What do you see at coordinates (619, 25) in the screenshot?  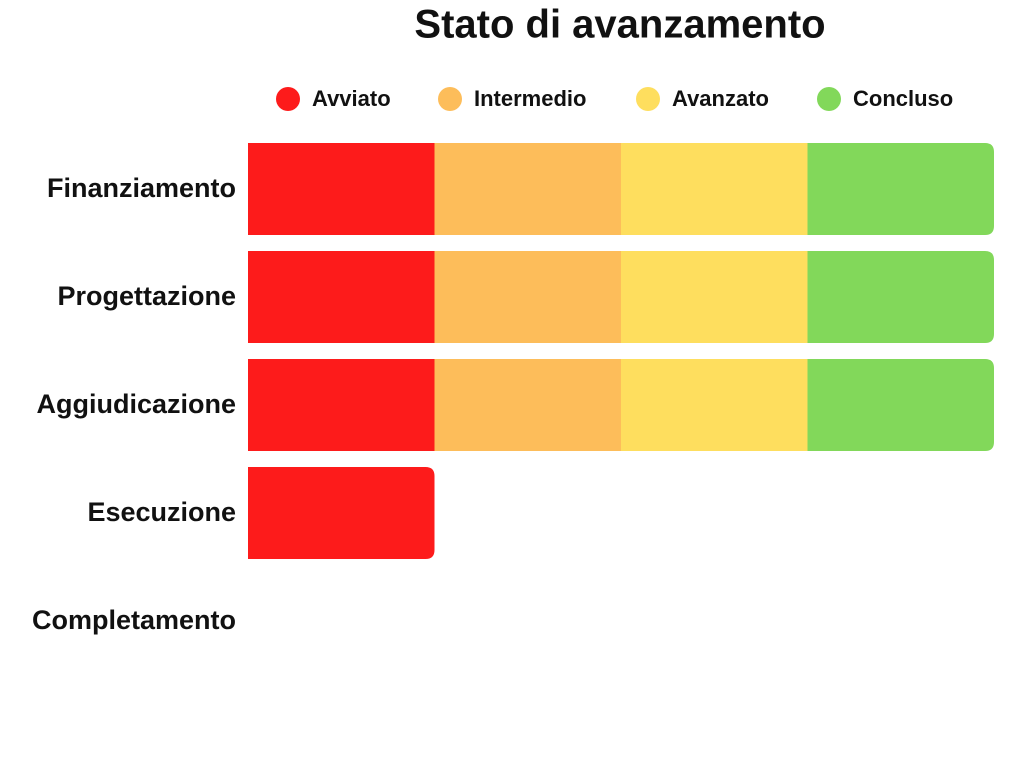 I see `chart-title: Stato di avanzamento` at bounding box center [619, 25].